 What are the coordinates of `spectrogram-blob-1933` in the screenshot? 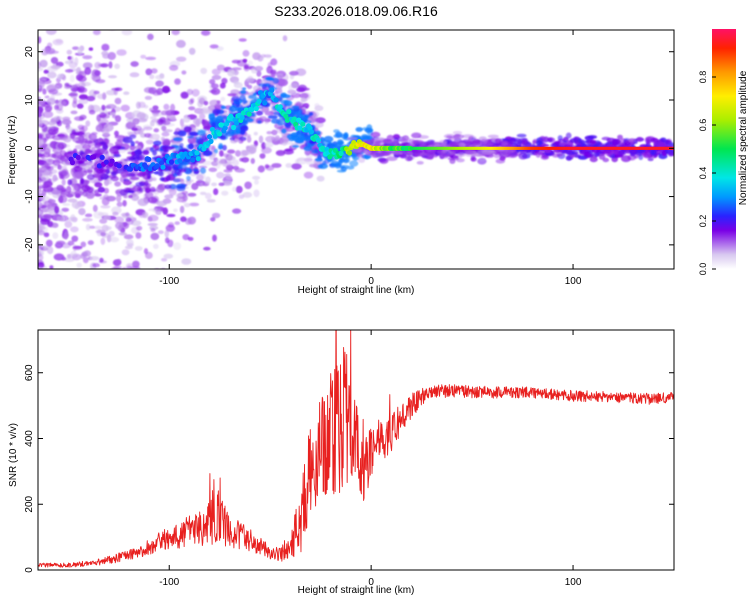 It's located at (473, 159).